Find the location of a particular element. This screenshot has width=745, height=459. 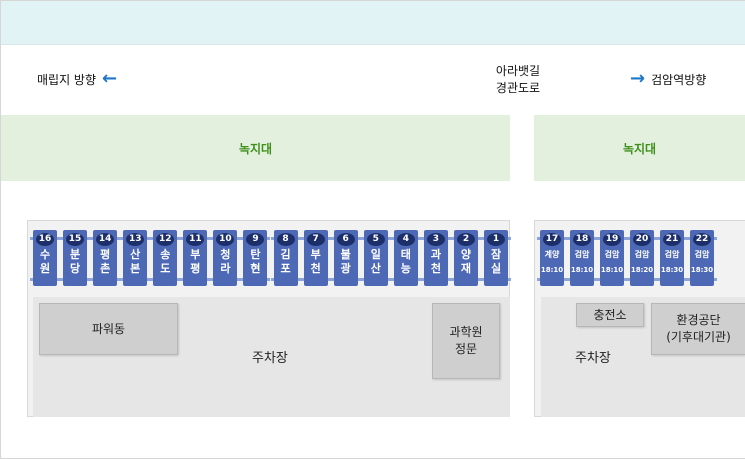

institute-gate-line2: 정문 is located at coordinates (466, 349).